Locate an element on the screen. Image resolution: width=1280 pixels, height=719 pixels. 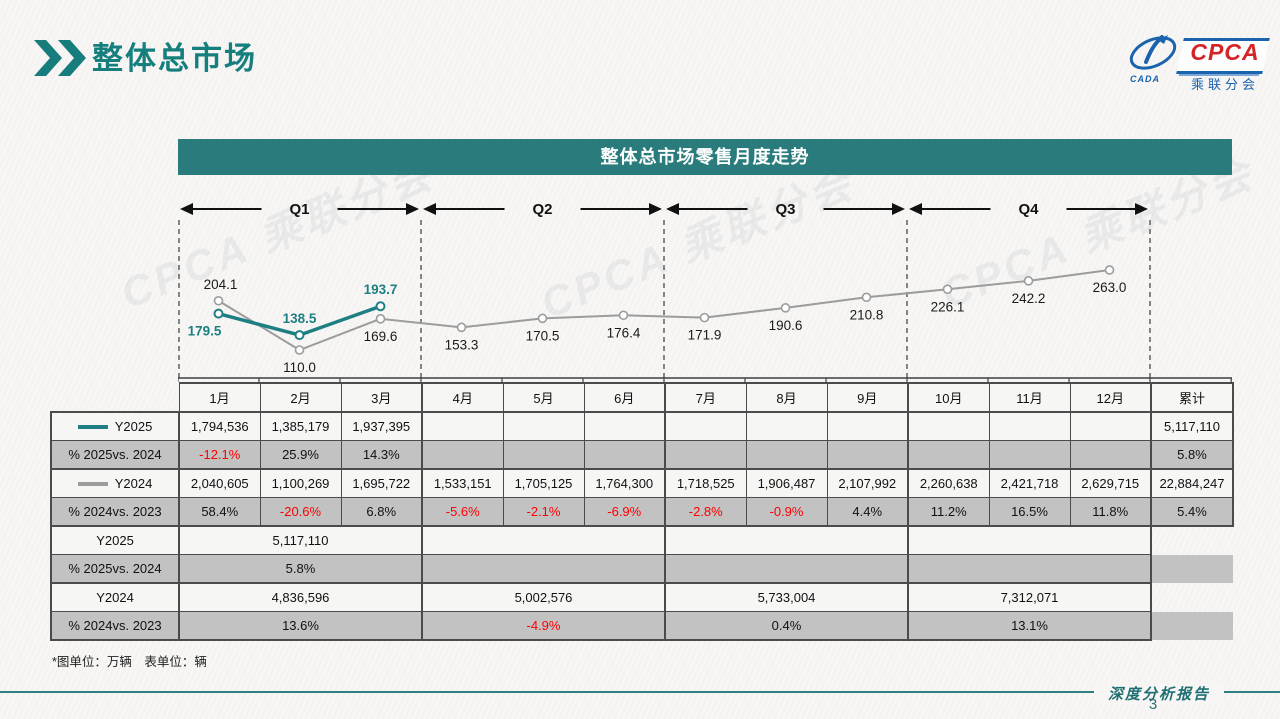
table-cell: 1,718,525 is located at coordinates (705, 483).